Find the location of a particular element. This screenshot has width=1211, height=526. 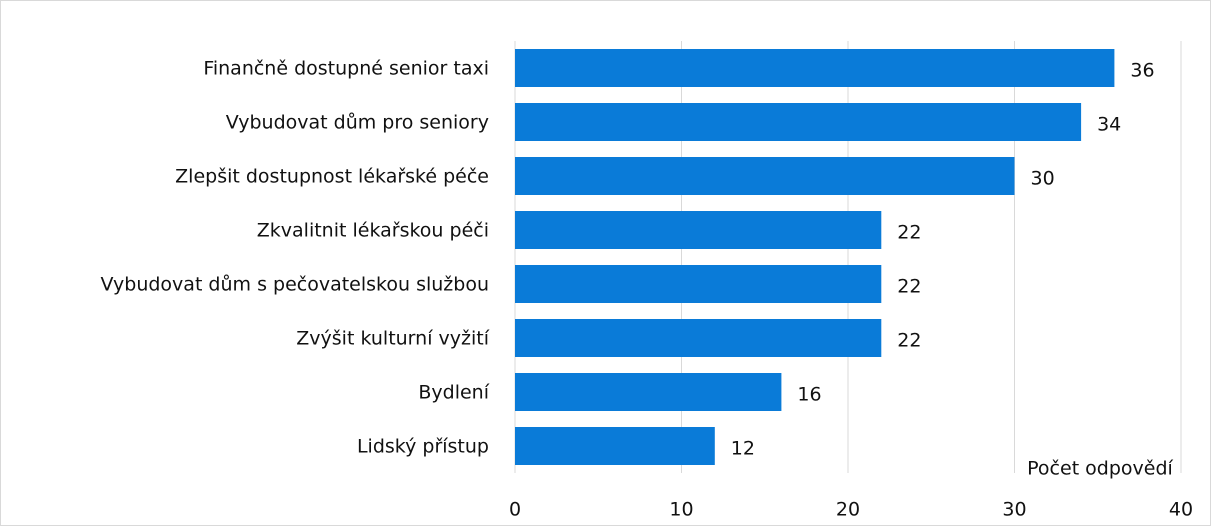

y-tick-label: Bydlení is located at coordinates (453, 393).